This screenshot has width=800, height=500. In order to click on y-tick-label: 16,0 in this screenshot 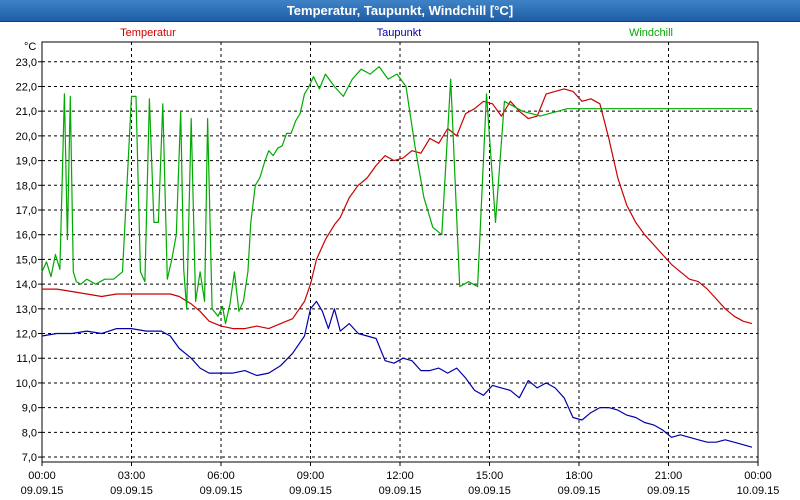, I will do `click(26, 236)`.